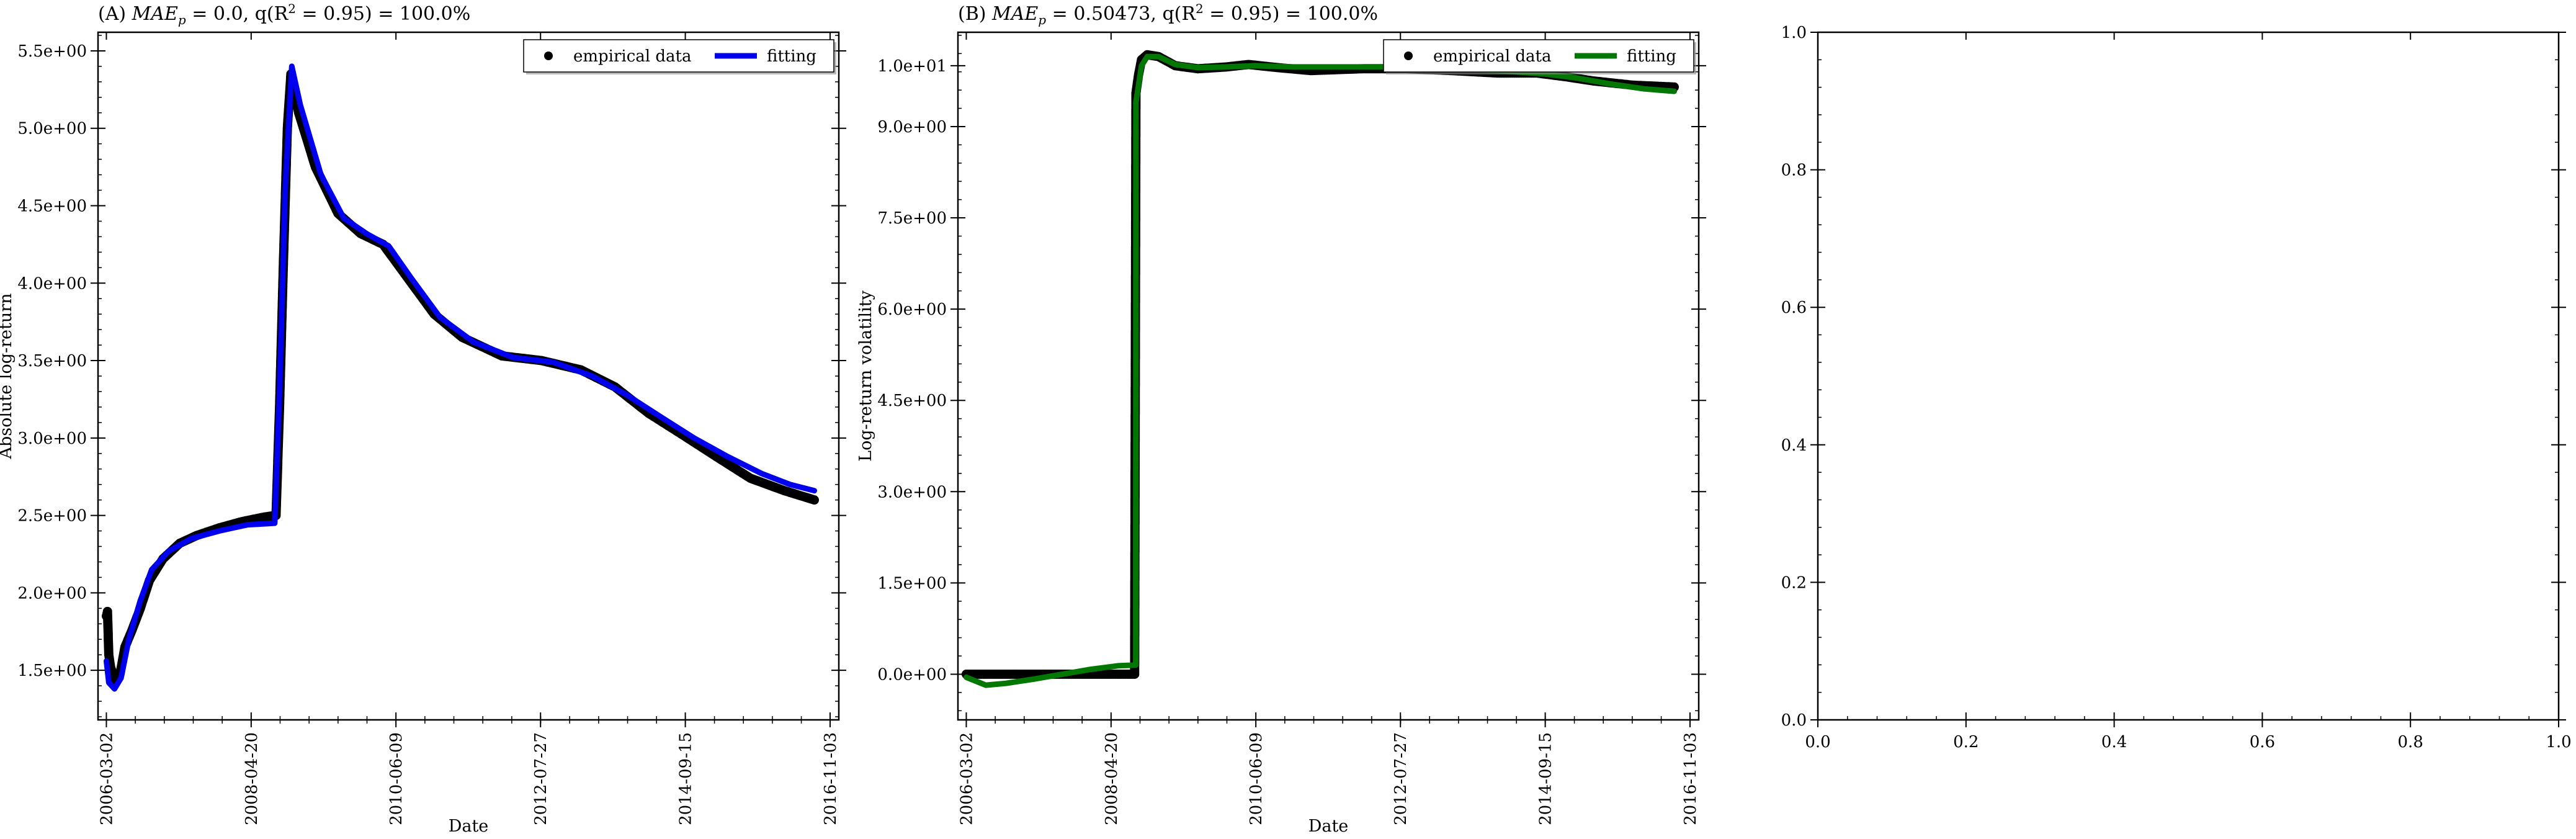  Describe the element at coordinates (966, 779) in the screenshot. I see `chart-1-x-tick-label: 2006-03-02` at that location.